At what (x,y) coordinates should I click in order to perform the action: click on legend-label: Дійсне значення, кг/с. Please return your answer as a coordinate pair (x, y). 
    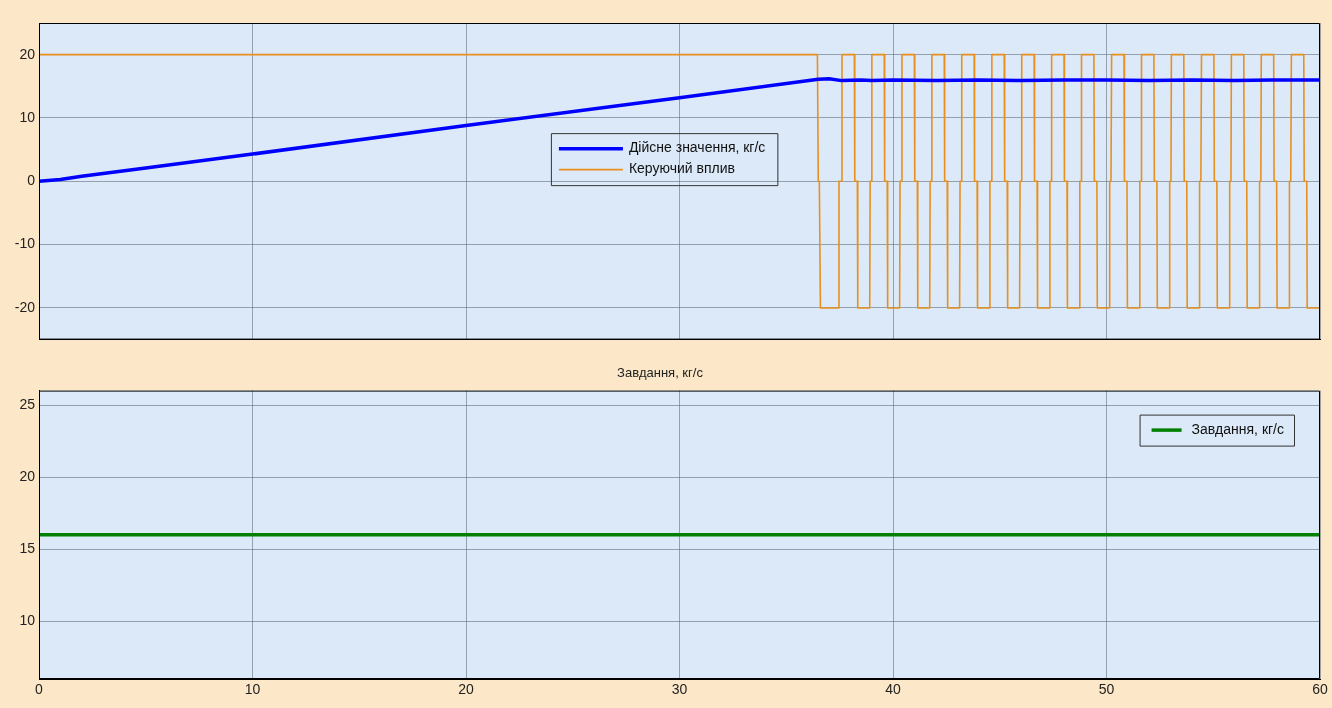
    Looking at the image, I should click on (697, 147).